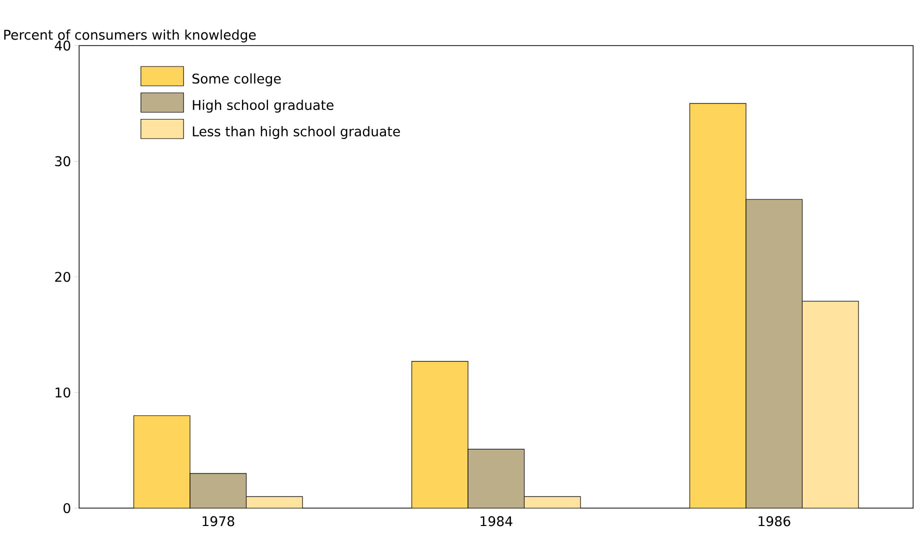  What do you see at coordinates (63, 392) in the screenshot?
I see `y-tick-label: 10` at bounding box center [63, 392].